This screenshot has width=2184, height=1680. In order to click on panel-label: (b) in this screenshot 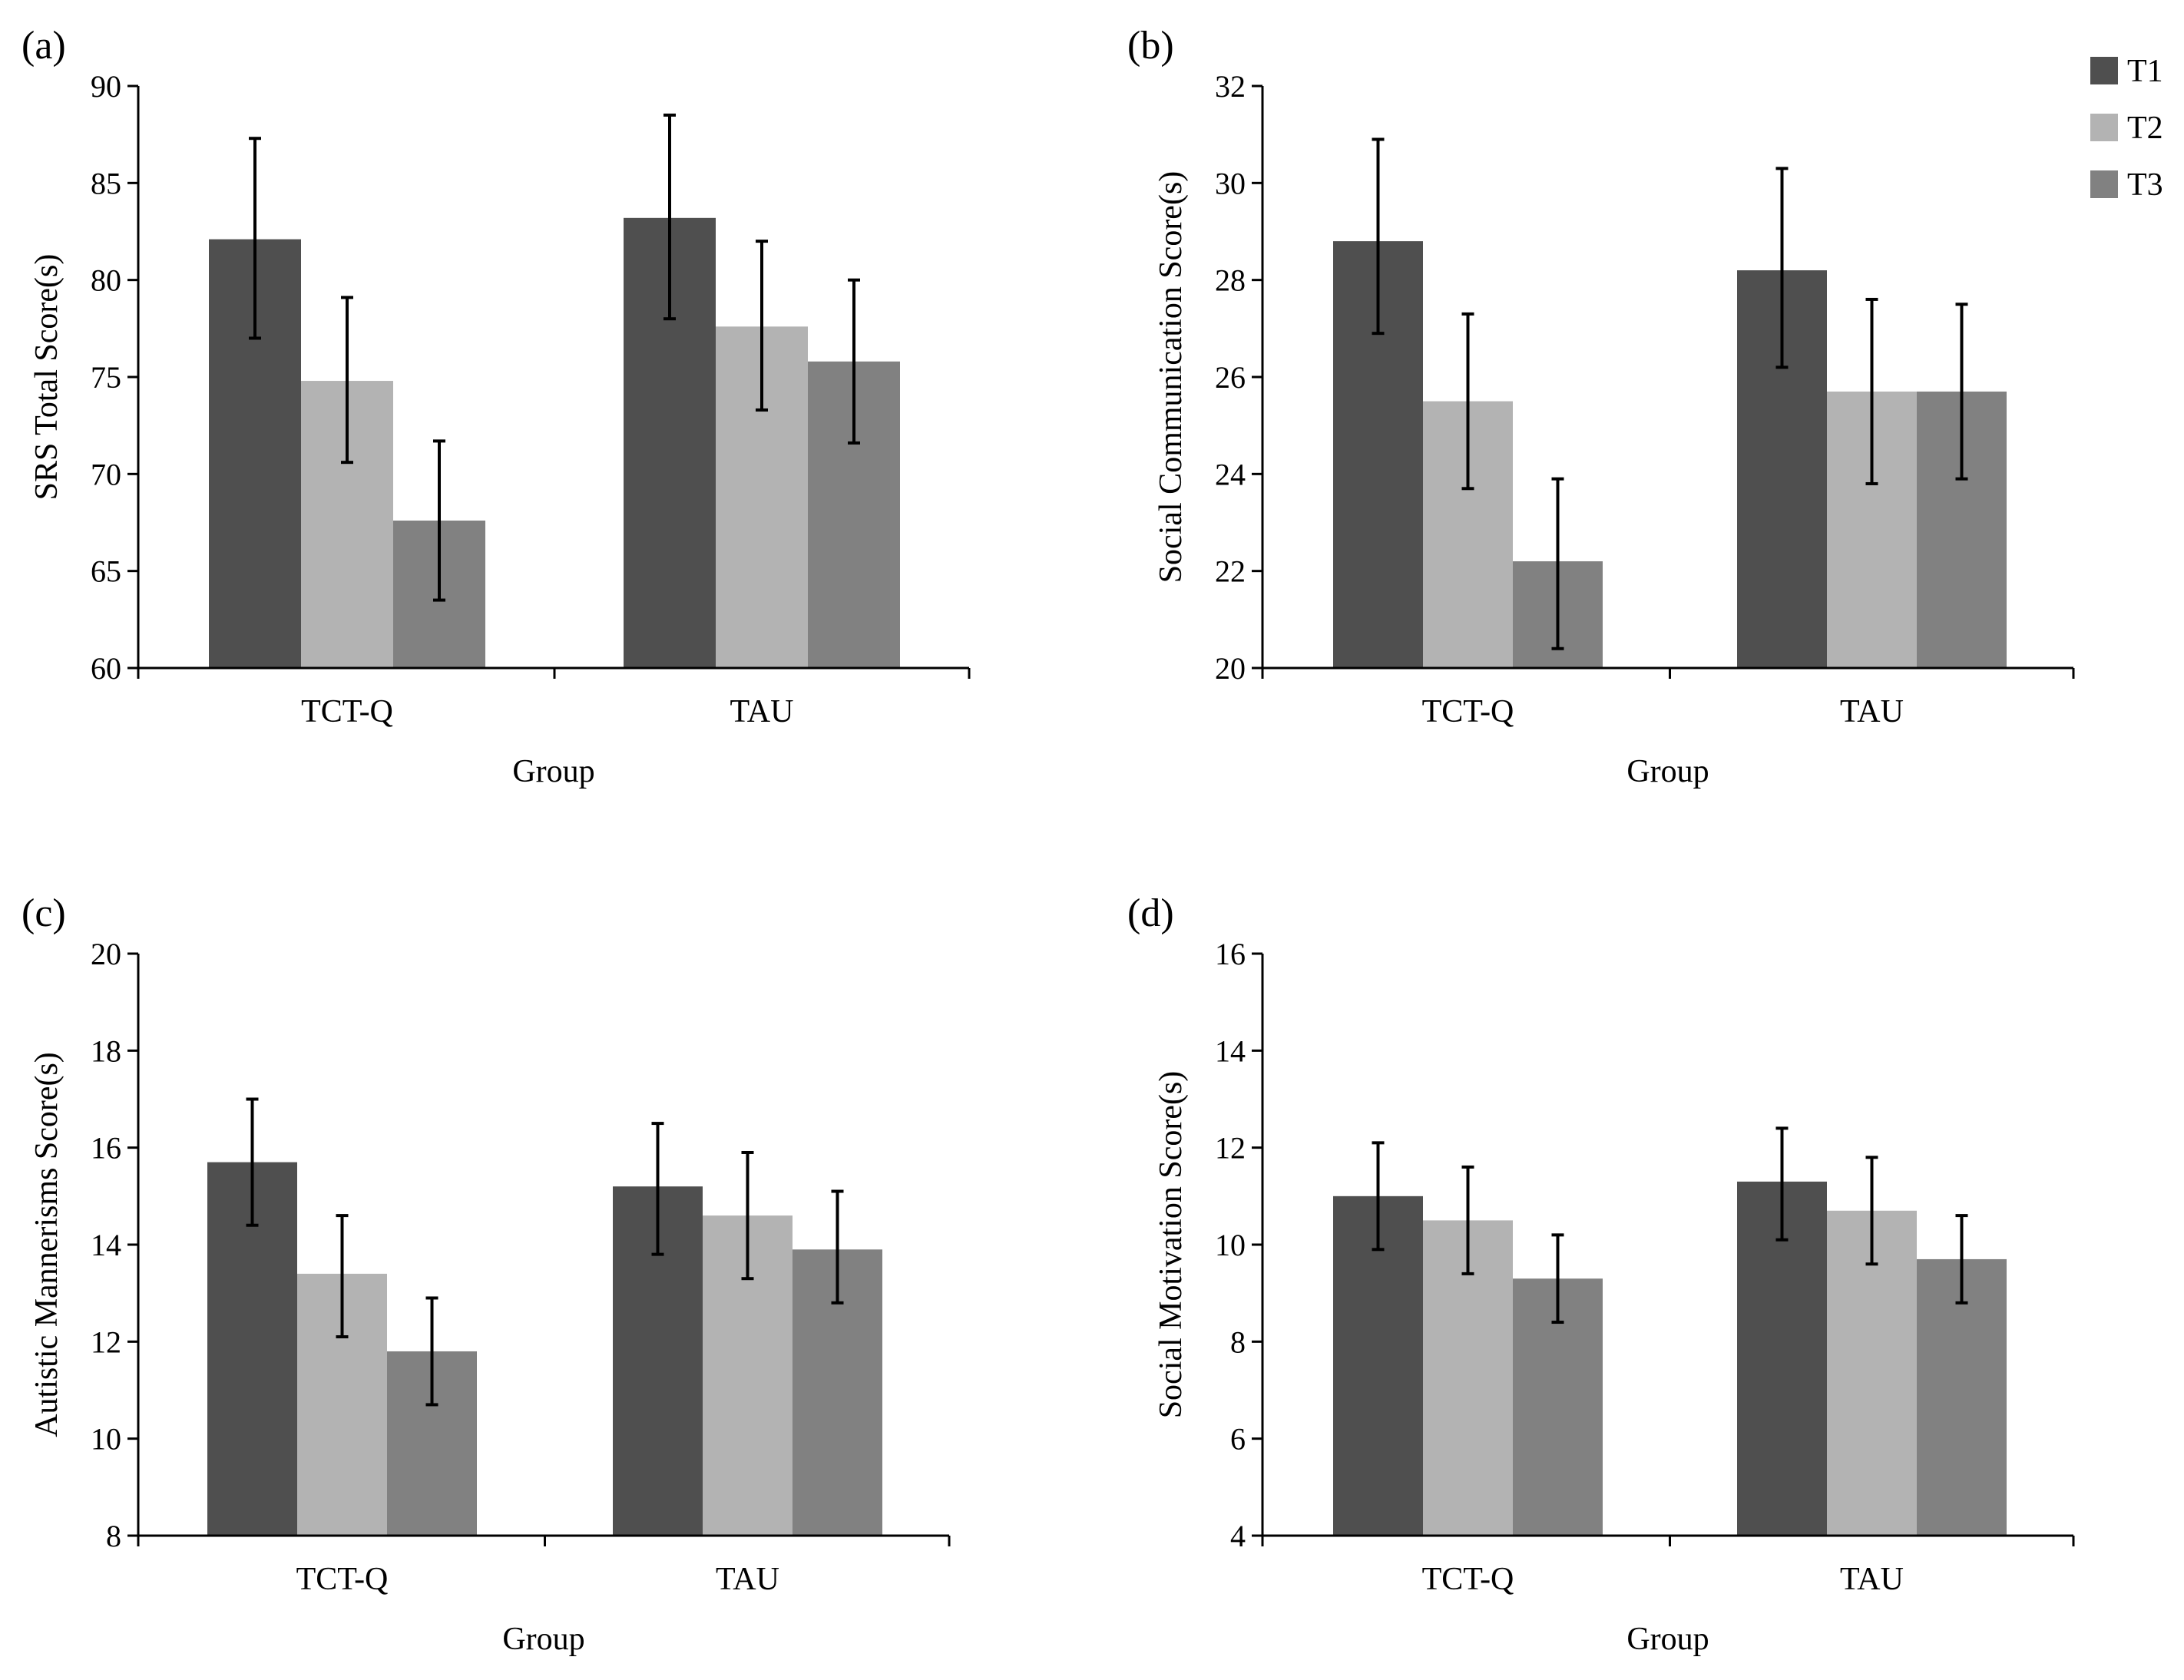, I will do `click(1150, 46)`.